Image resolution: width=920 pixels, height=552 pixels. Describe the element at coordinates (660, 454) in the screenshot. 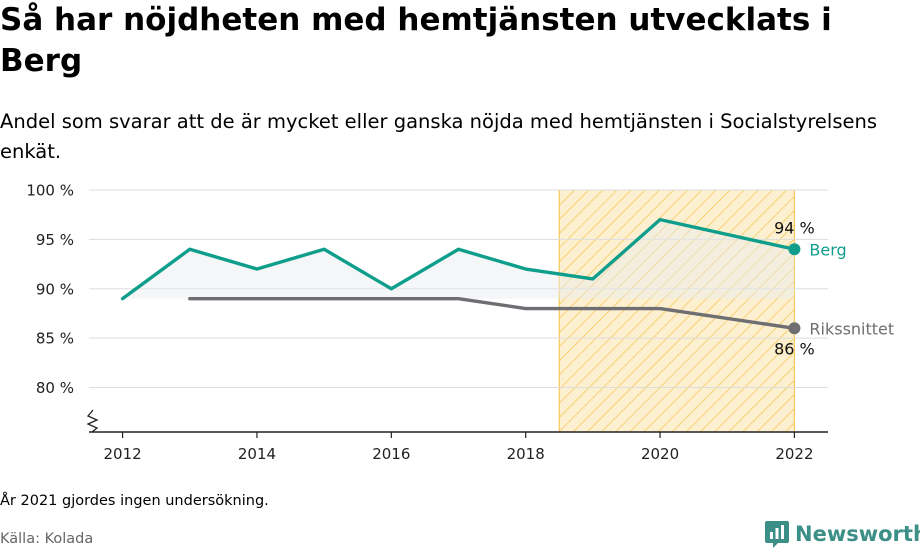

I see `x-tick-label: 2020` at that location.